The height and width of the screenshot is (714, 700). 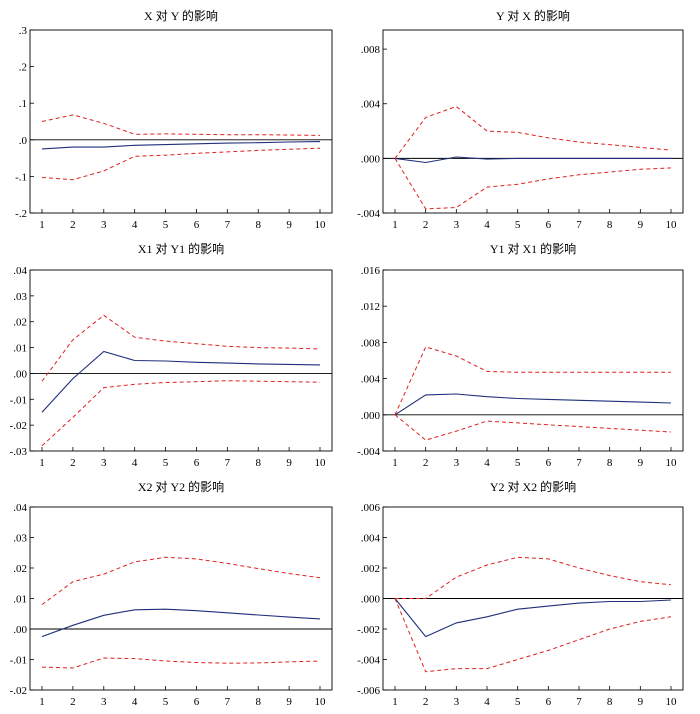 I want to click on chart-title: X1 对 Y1 的影响, so click(x=181, y=248).